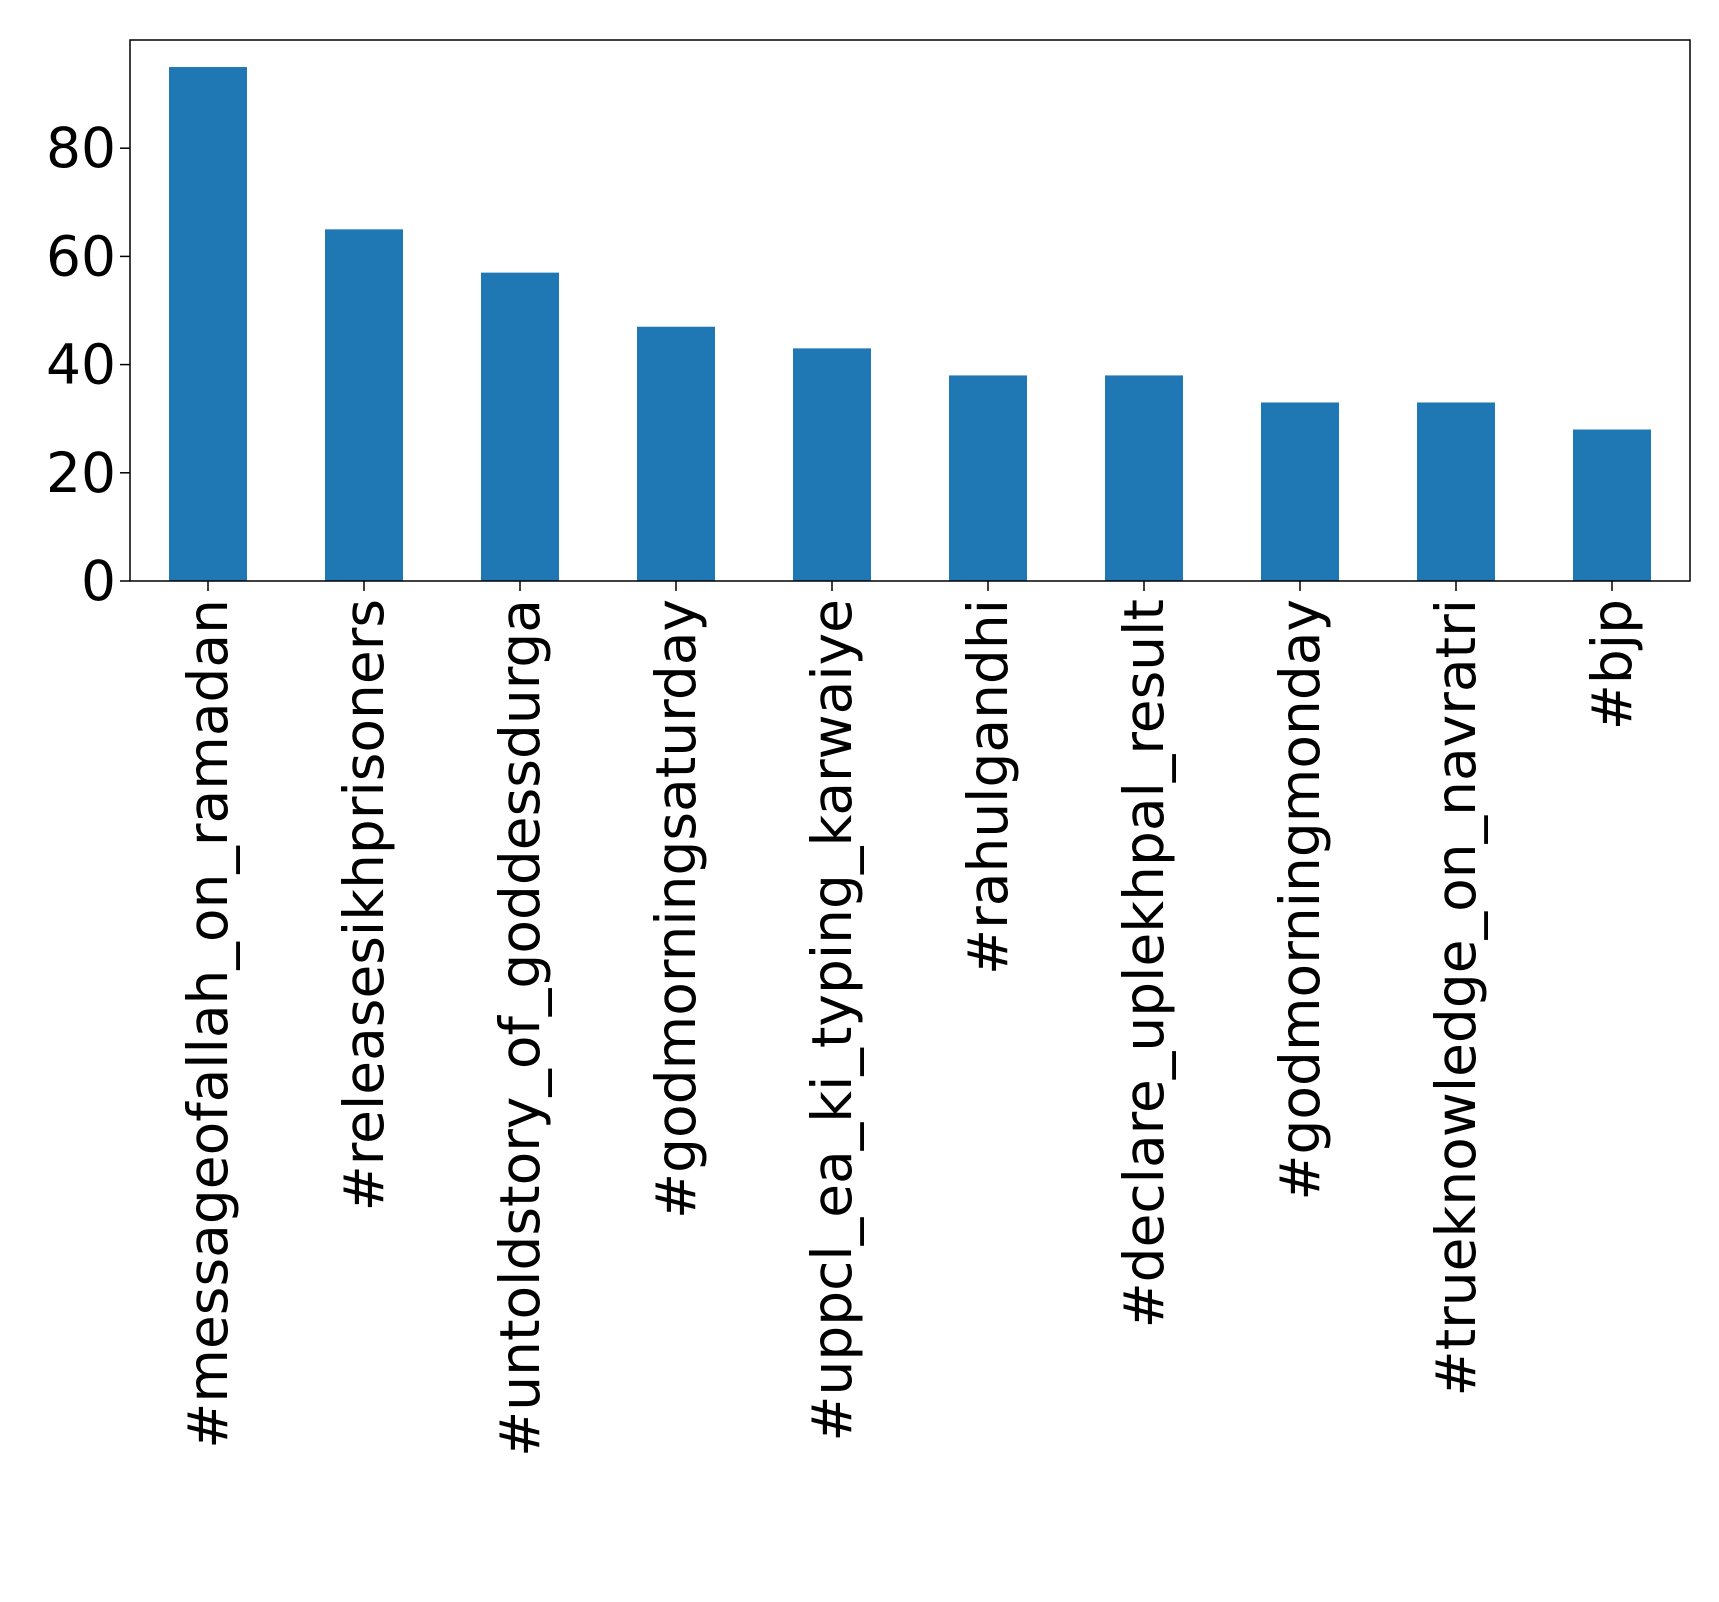 Image resolution: width=1719 pixels, height=1602 pixels. Describe the element at coordinates (81, 473) in the screenshot. I see `y-tick-label-1: 20` at that location.